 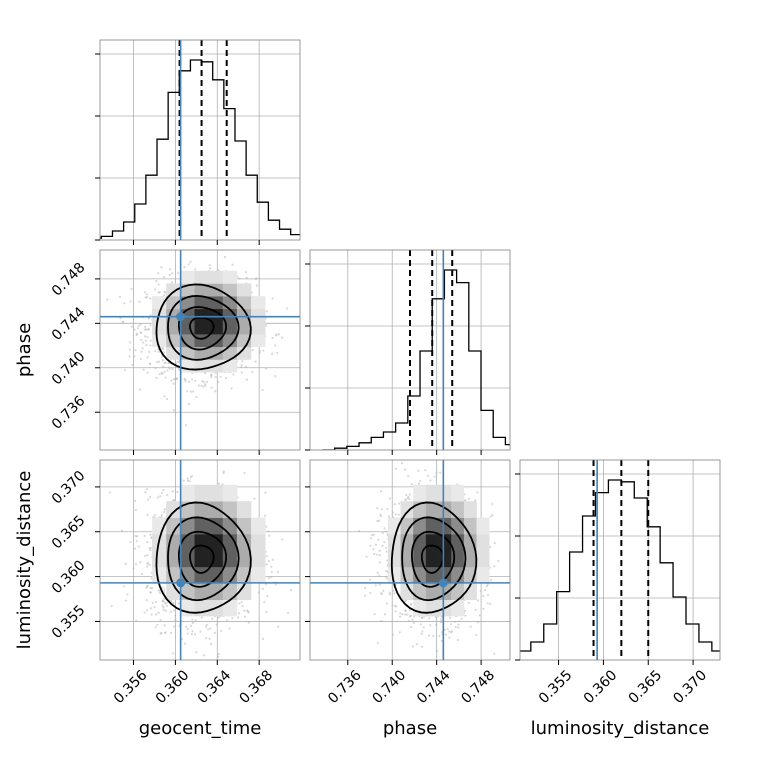 What do you see at coordinates (69, 280) in the screenshot?
I see `y-tick-label: 0.748` at bounding box center [69, 280].